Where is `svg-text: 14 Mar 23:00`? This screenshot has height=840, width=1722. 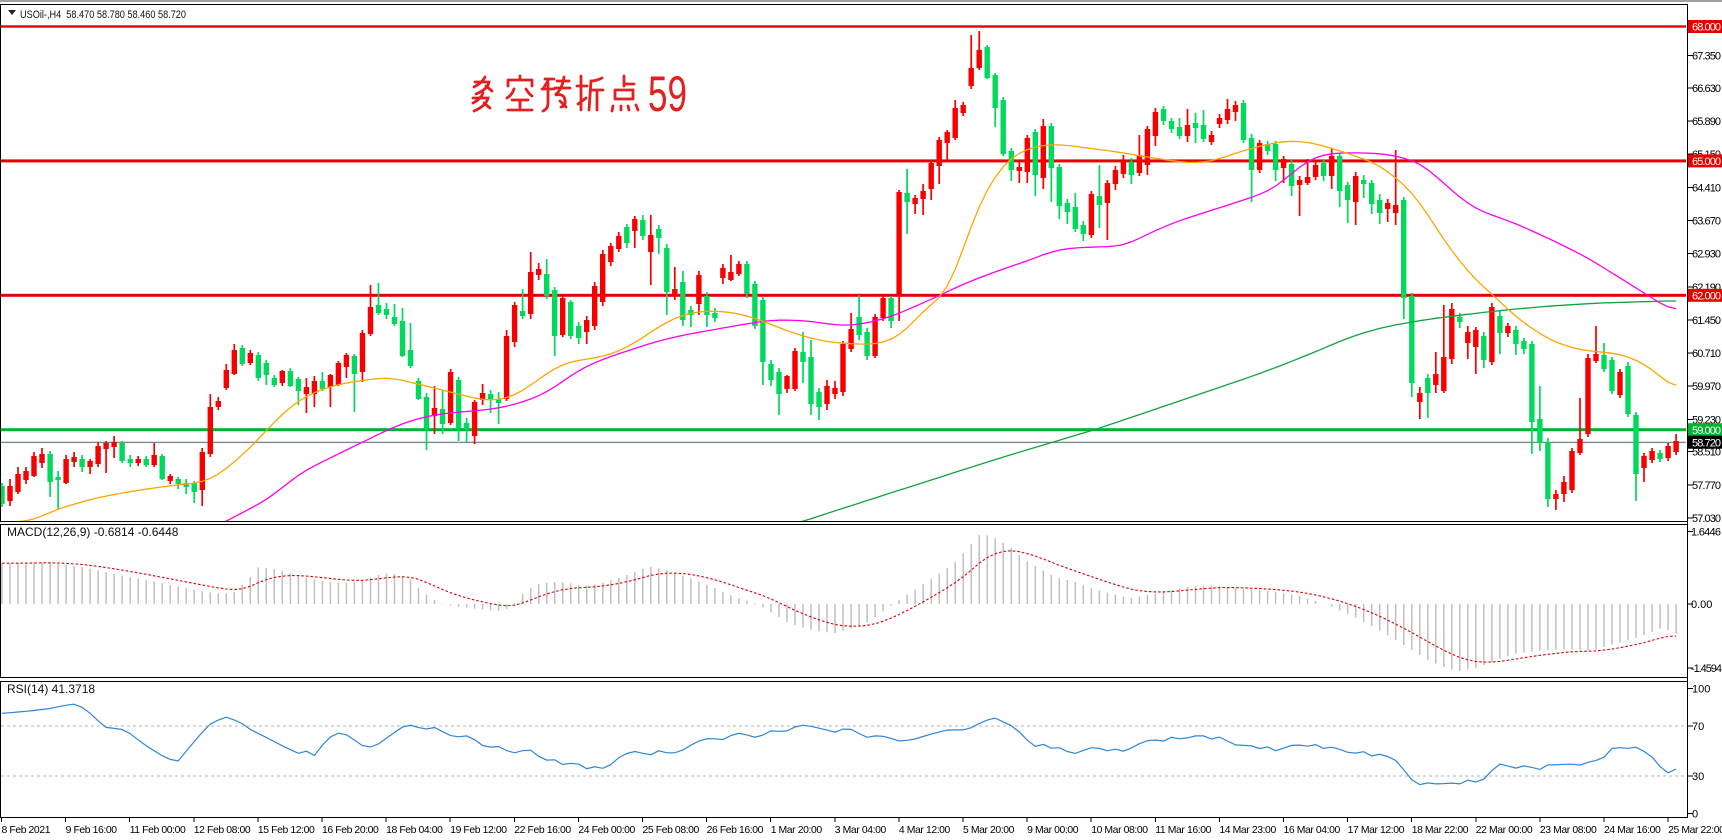
svg-text: 14 Mar 23:00 is located at coordinates (1247, 830).